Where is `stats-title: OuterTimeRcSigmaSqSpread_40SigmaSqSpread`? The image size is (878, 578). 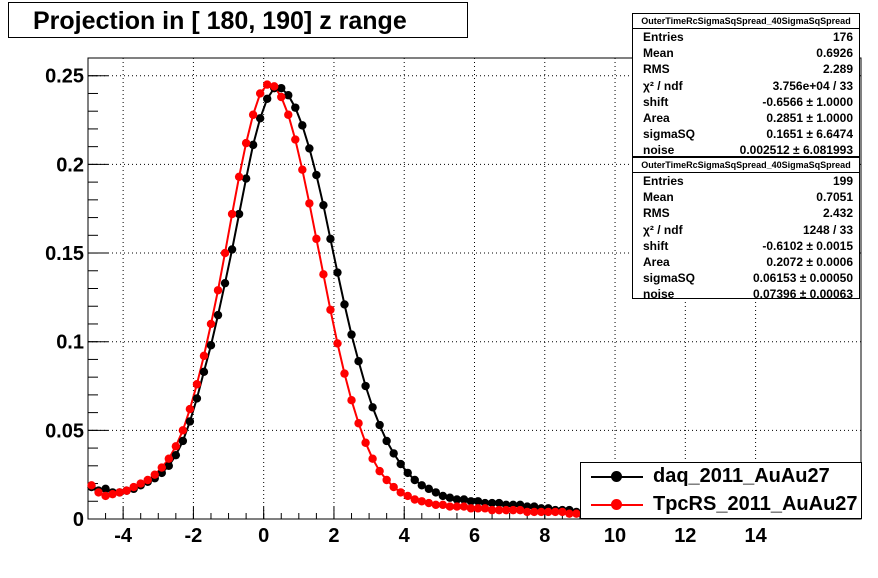
stats-title: OuterTimeRcSigmaSqSpread_40SigmaSqSpread is located at coordinates (746, 21).